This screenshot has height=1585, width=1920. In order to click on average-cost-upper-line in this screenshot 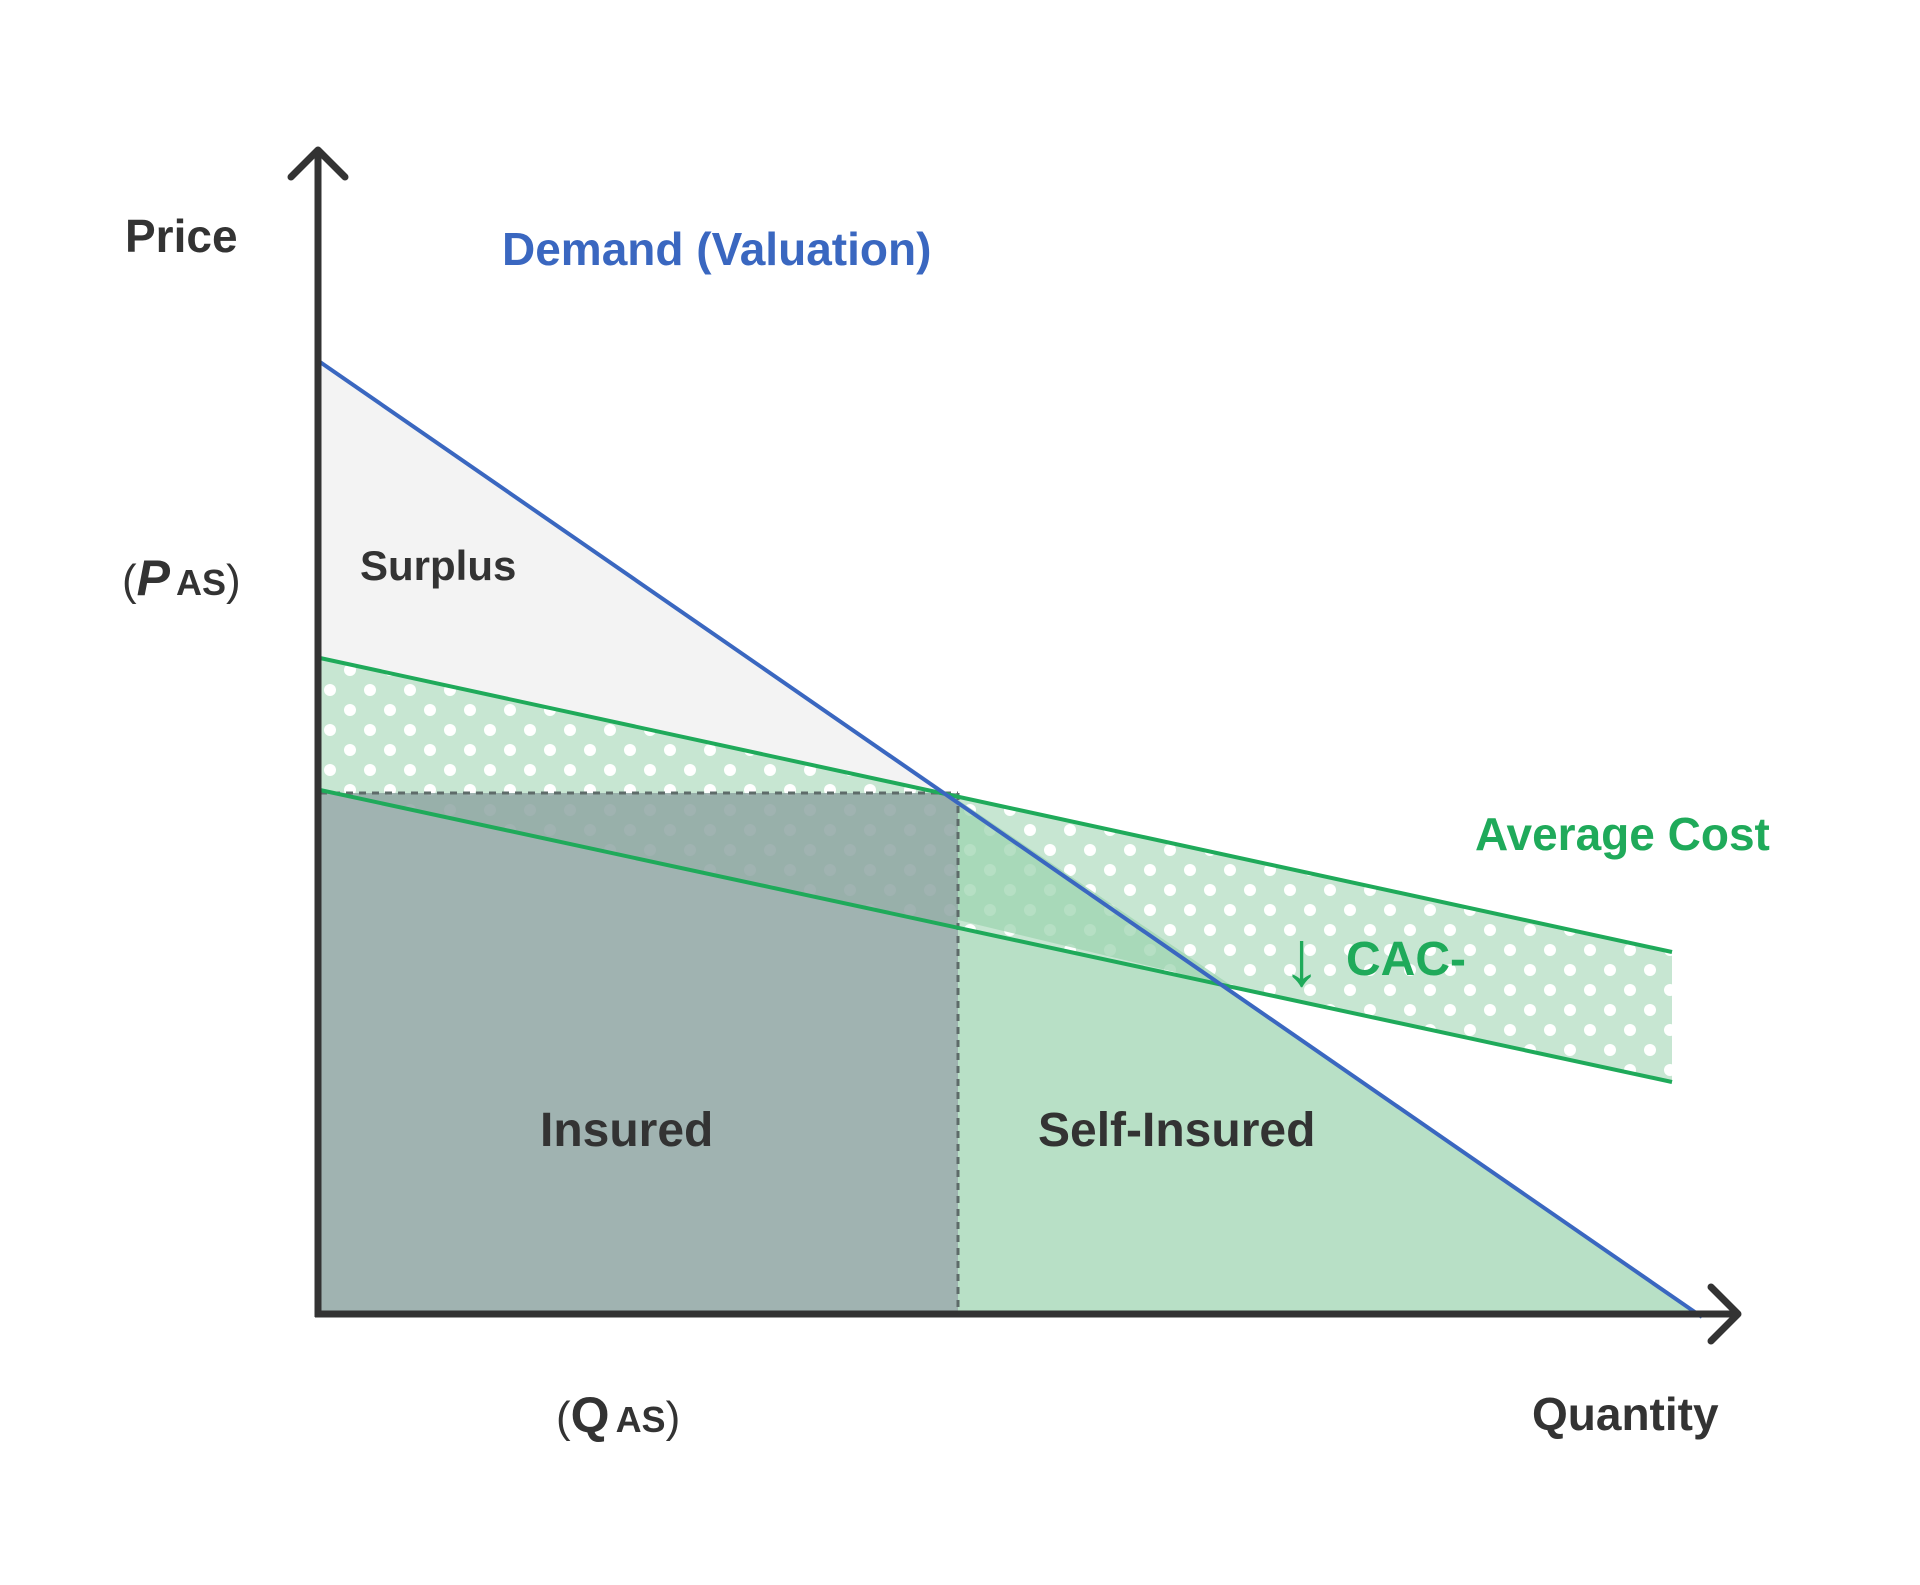, I will do `click(996, 805)`.